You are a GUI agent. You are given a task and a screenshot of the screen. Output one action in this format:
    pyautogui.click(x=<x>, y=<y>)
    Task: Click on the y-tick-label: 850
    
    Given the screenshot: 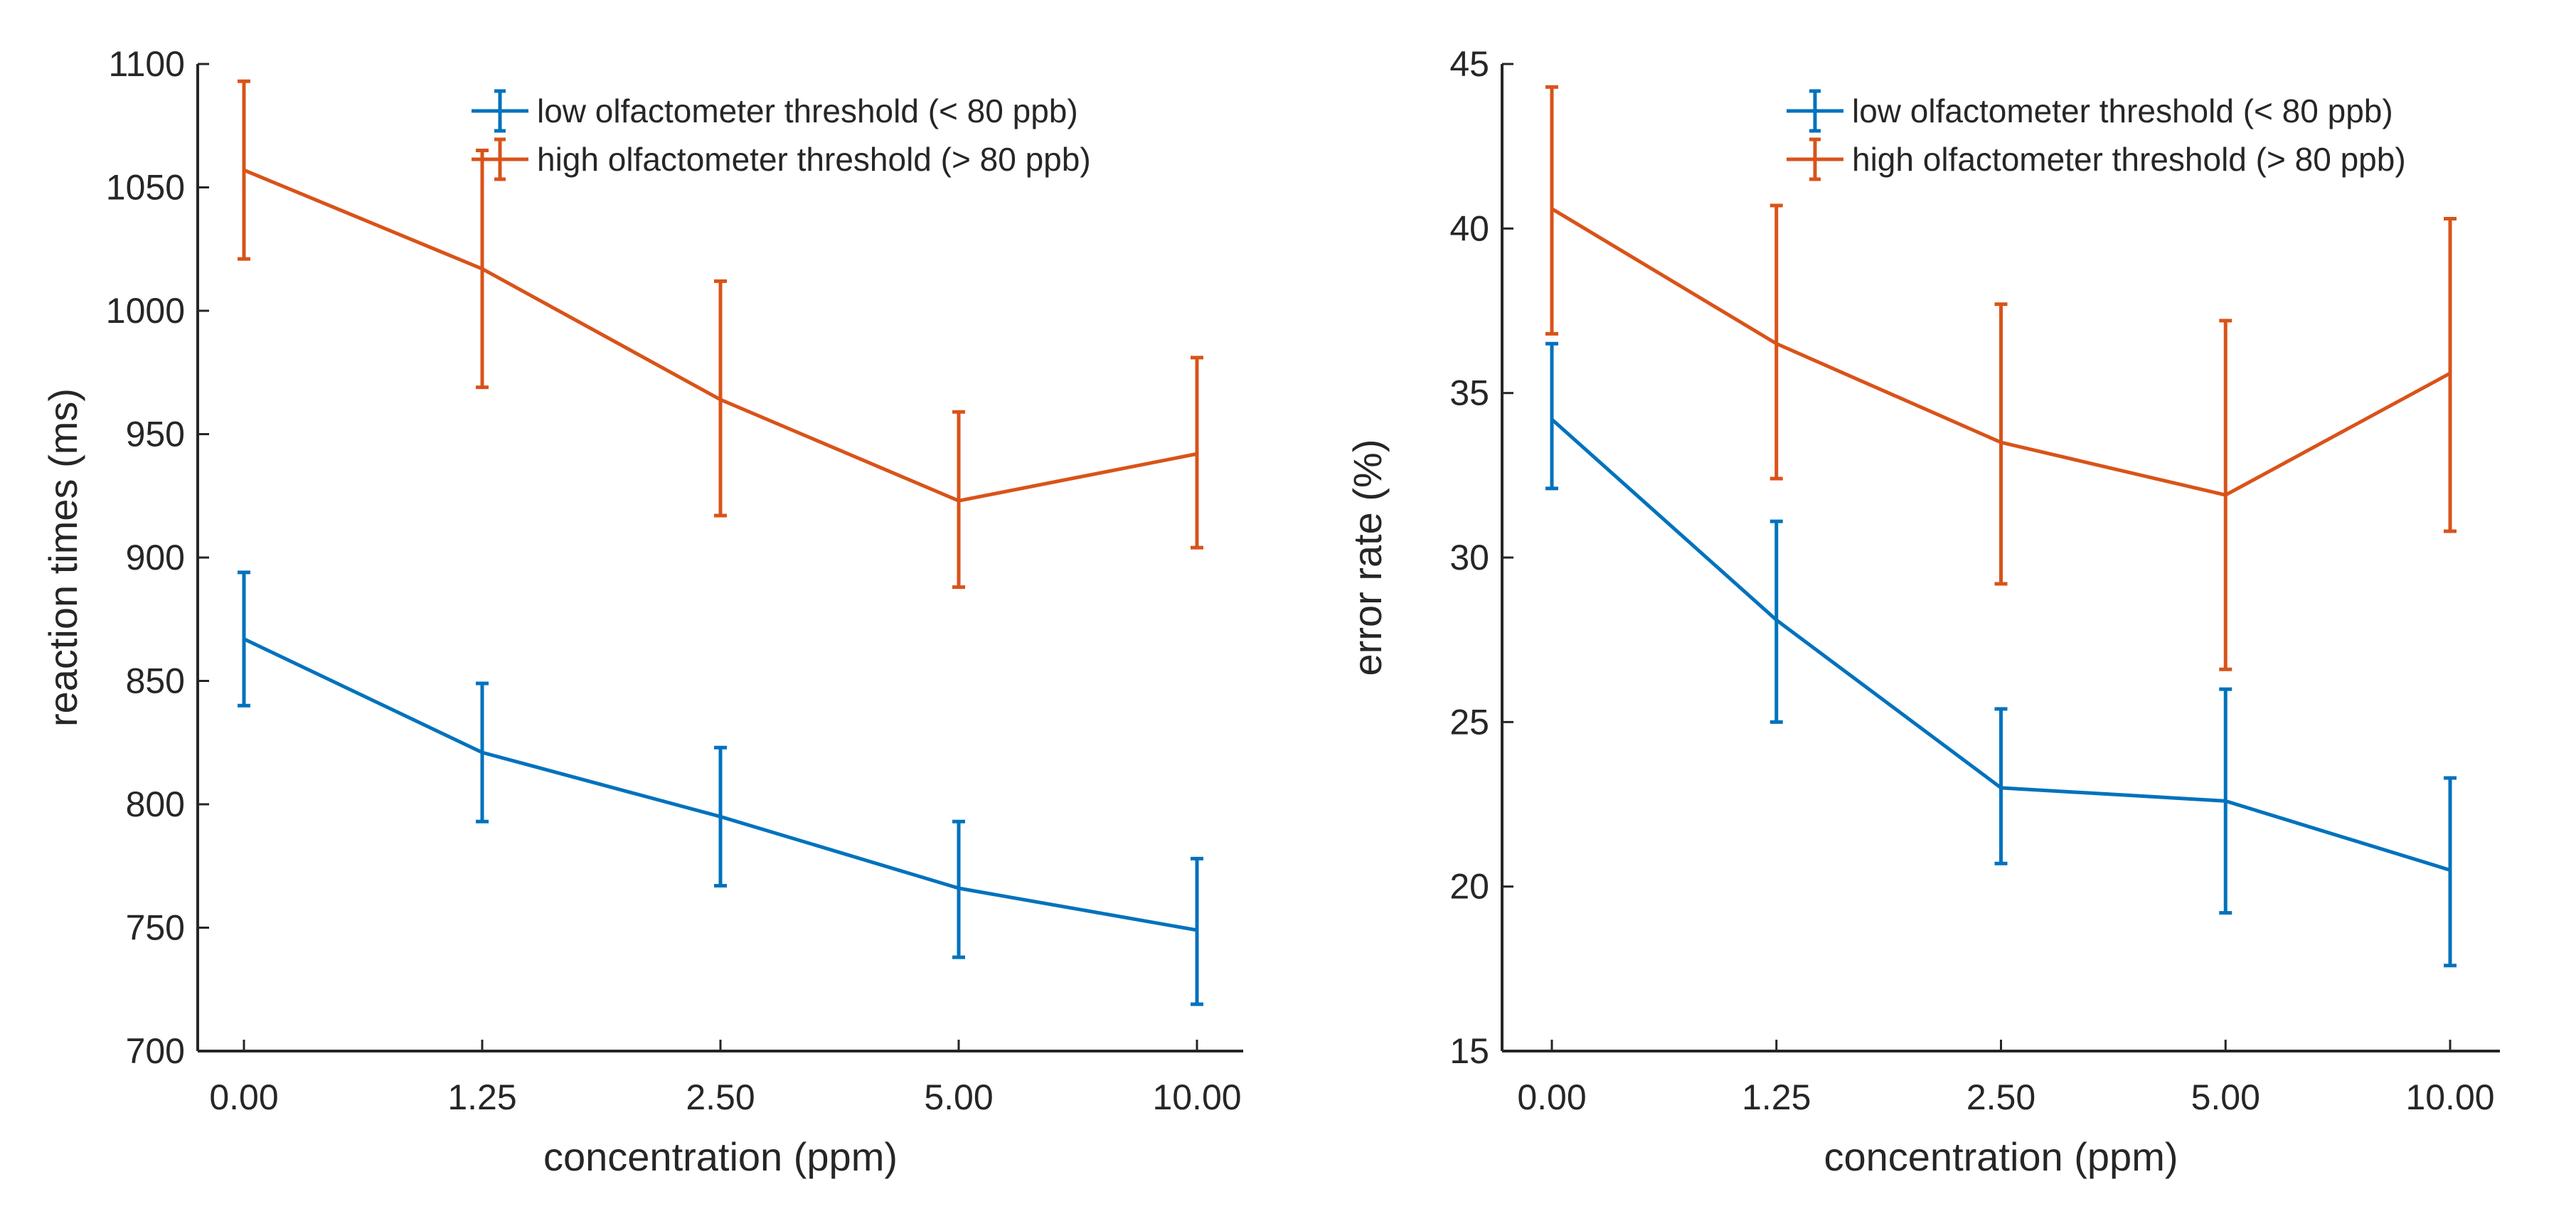 What is the action you would take?
    pyautogui.click(x=155, y=681)
    